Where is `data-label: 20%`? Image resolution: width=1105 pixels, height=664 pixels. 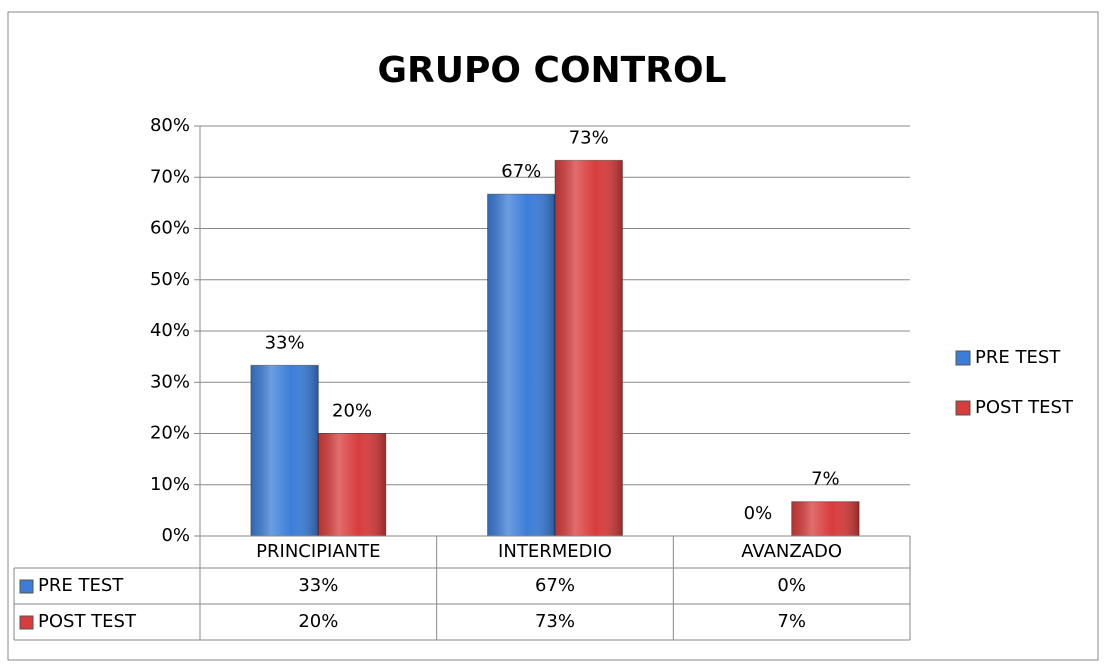
data-label: 20% is located at coordinates (352, 411).